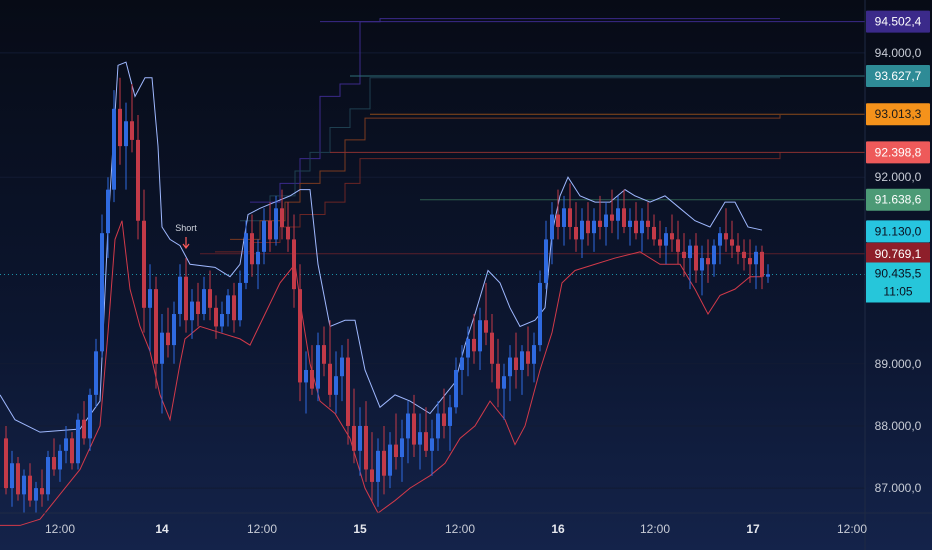 Image resolution: width=932 pixels, height=550 pixels. I want to click on price-badge-label: 94.502,4, so click(898, 22).